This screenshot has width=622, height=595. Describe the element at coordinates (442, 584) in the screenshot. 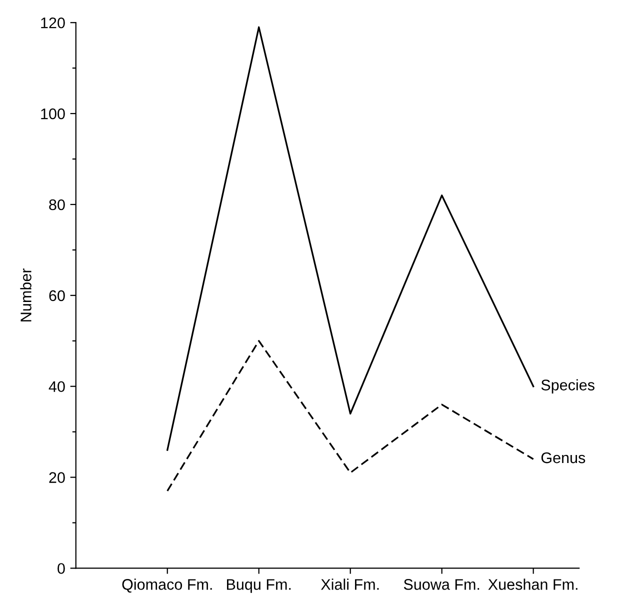

I see `x-tick-label: Suowa Fm.` at that location.